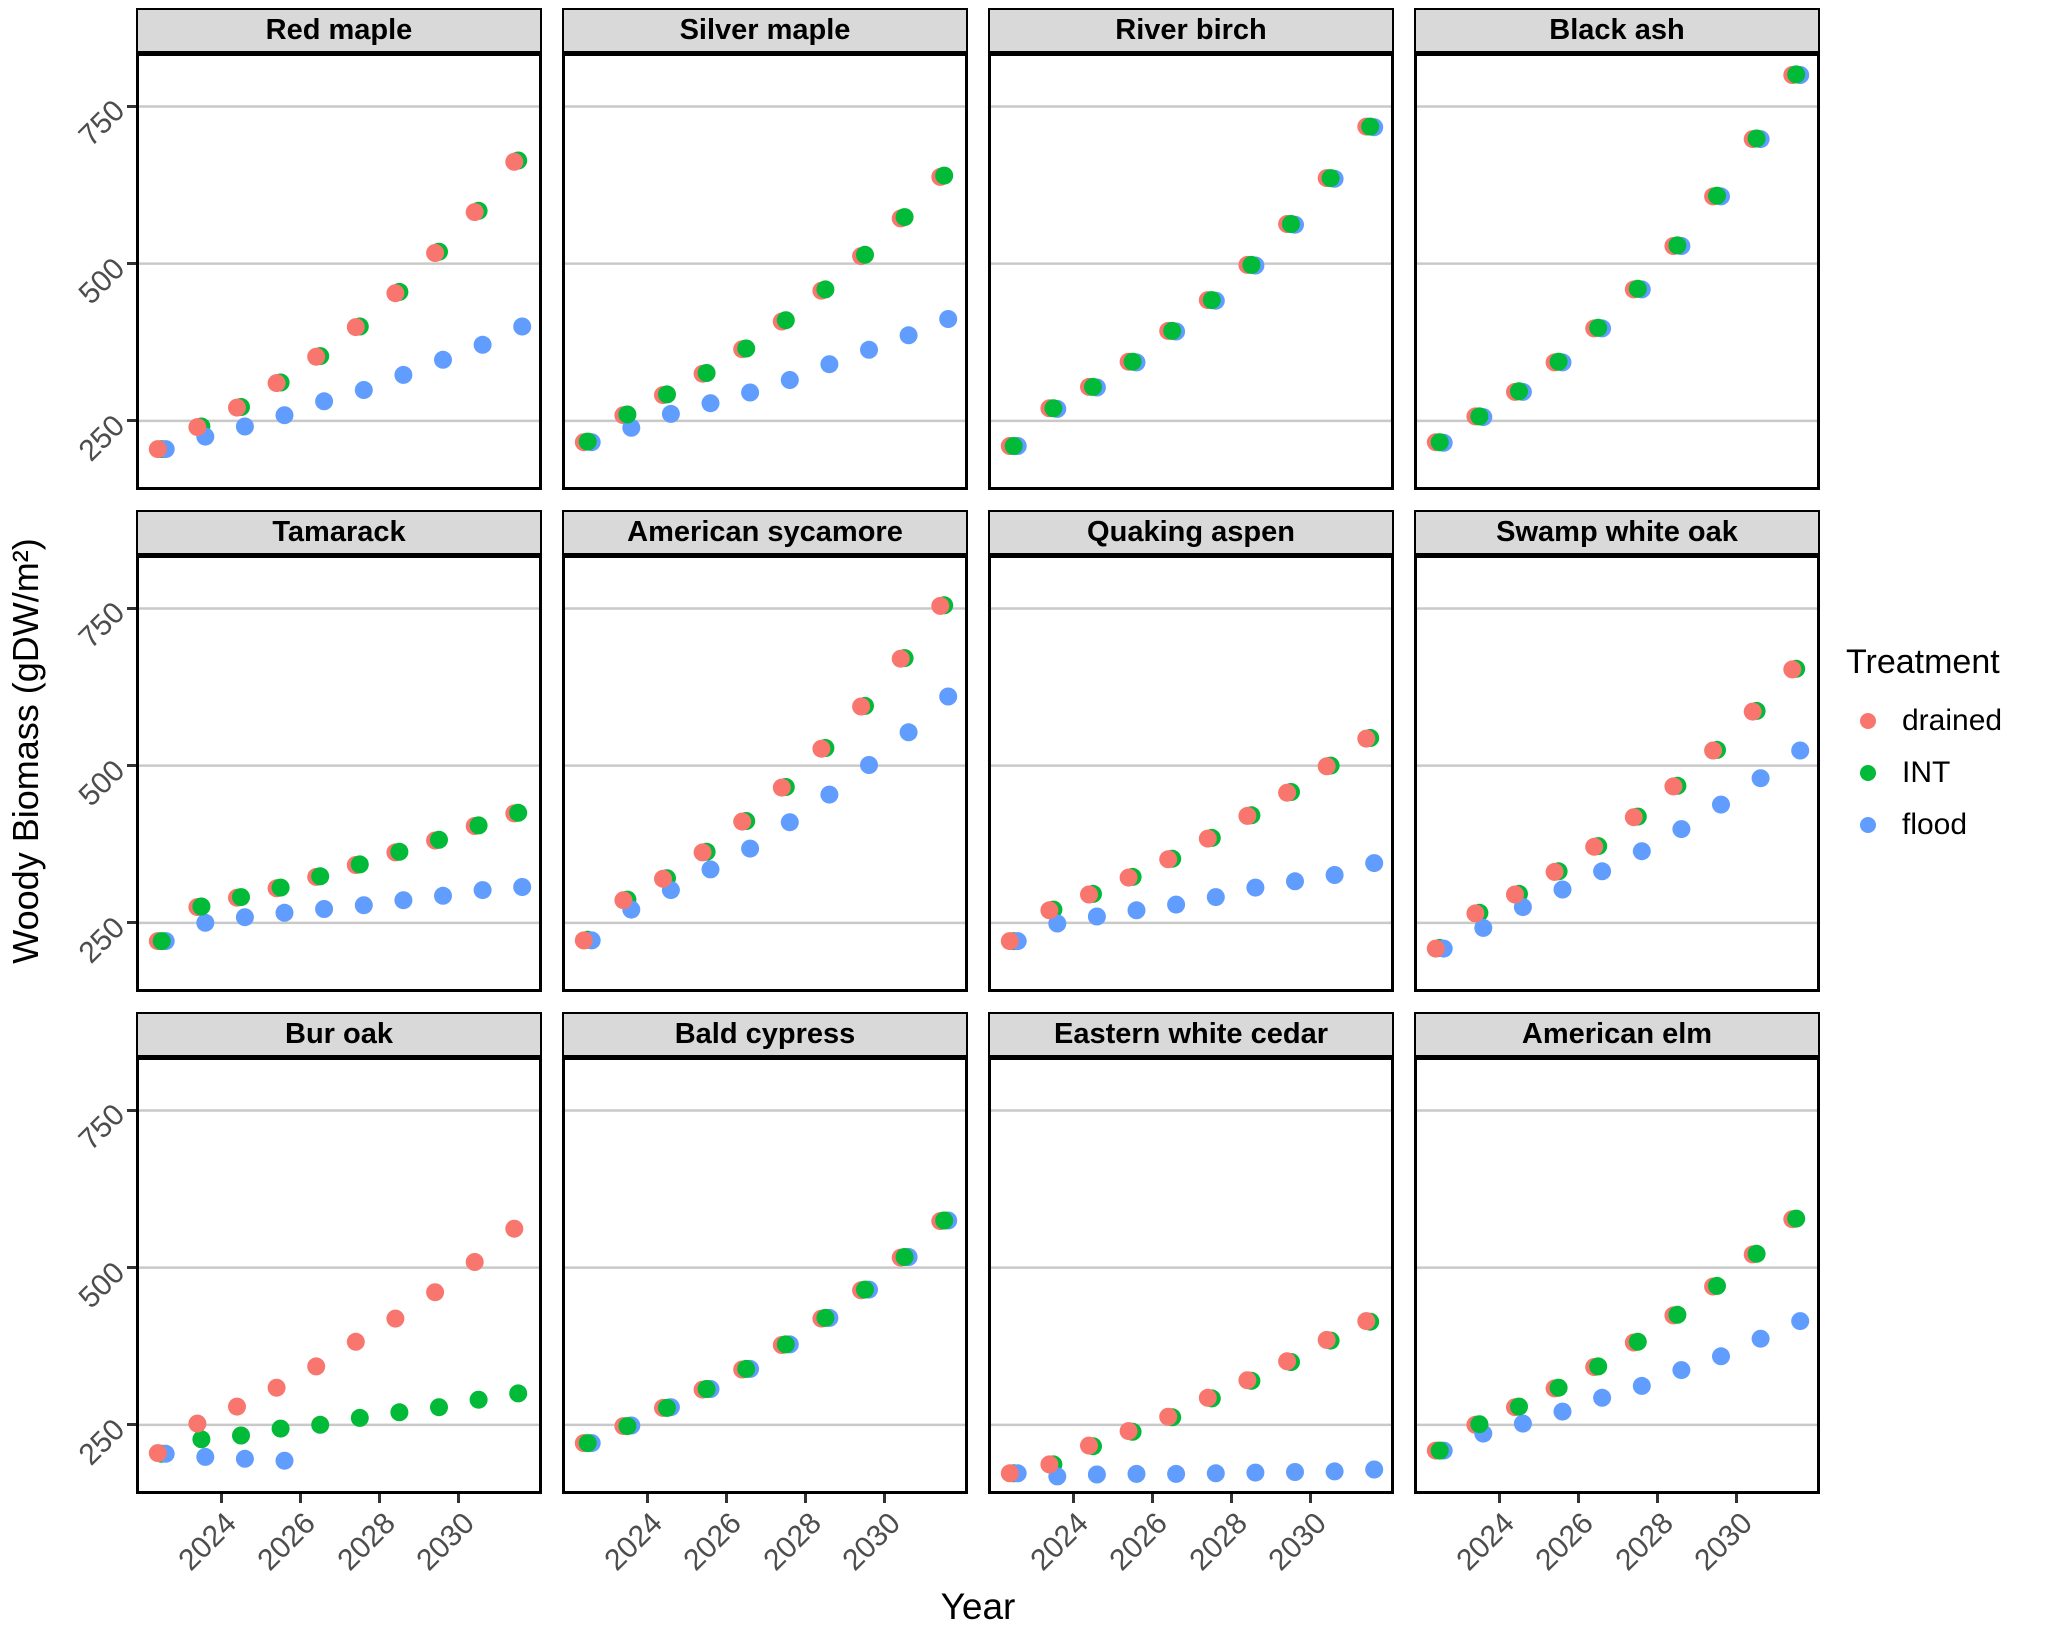 This screenshot has height=1652, width=2067. What do you see at coordinates (26, 751) in the screenshot?
I see `y-axis-title-column: Woody Biomass (gDW/m²)` at bounding box center [26, 751].